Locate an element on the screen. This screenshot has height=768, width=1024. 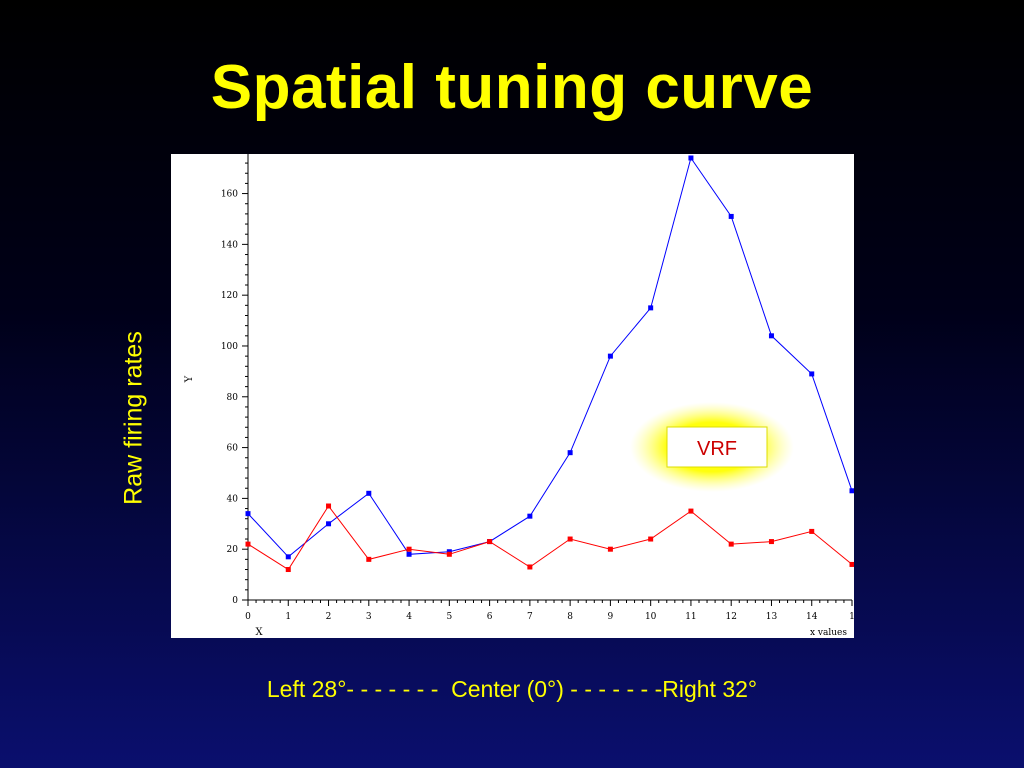
y-tick-label: 20 is located at coordinates (233, 550).